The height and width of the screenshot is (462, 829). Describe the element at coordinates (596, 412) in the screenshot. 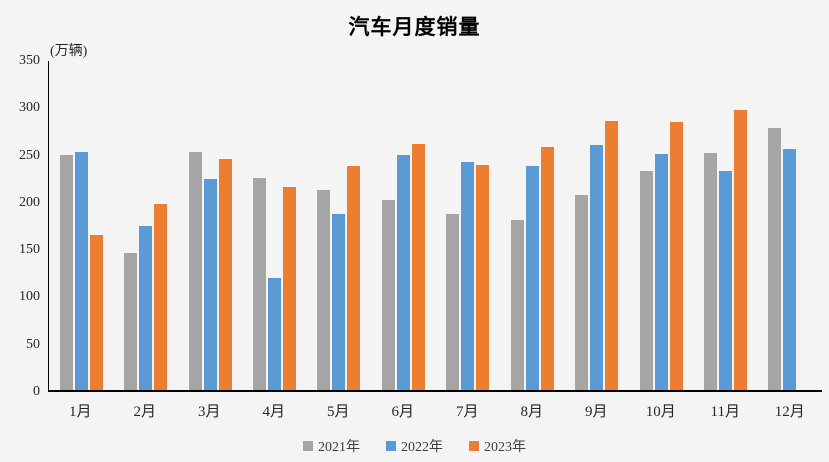

I see `x-axis-tick-label: 9月` at that location.